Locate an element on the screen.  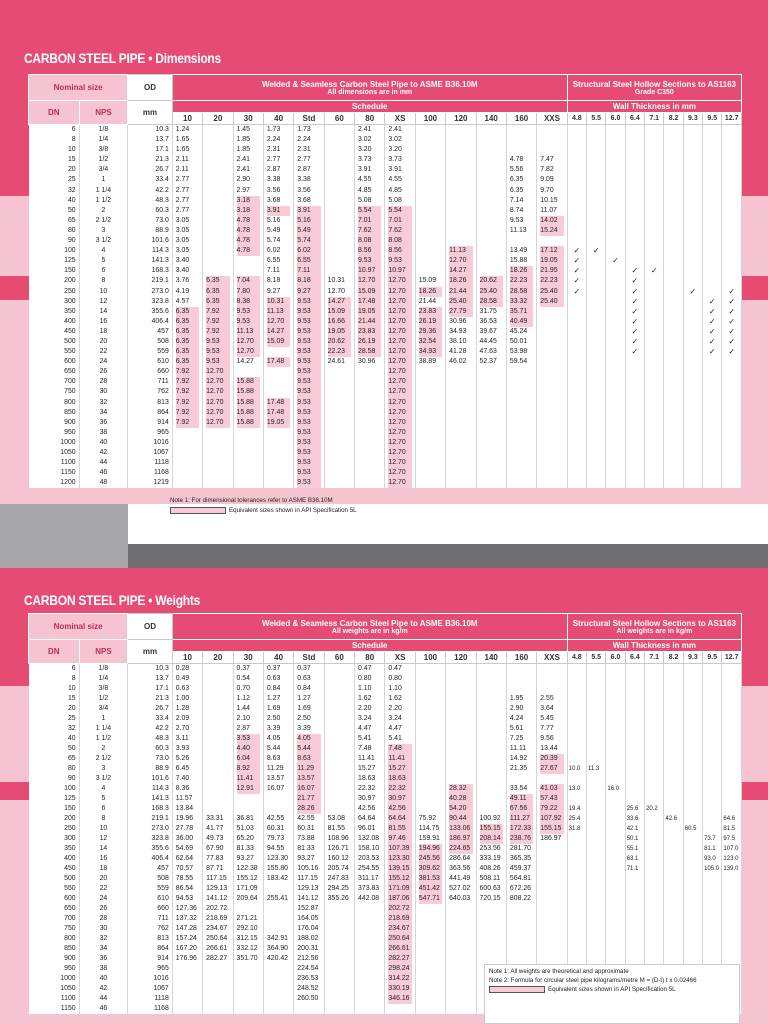
cell: 53.08 is located at coordinates (336, 818).